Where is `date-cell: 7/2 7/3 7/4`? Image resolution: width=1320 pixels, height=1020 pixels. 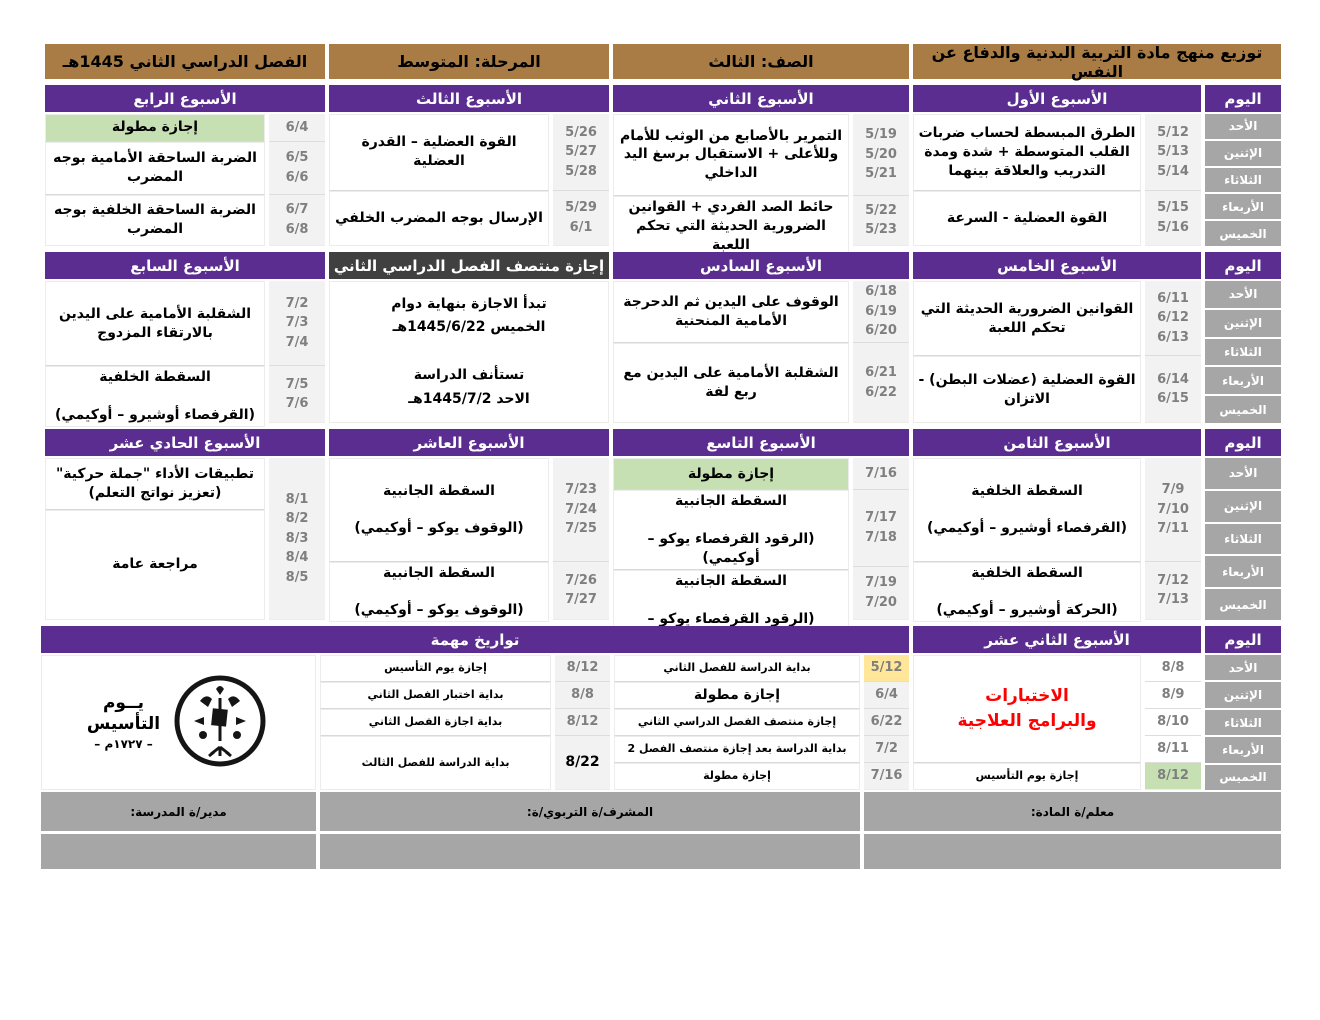 date-cell: 7/2 7/3 7/4 is located at coordinates (297, 324).